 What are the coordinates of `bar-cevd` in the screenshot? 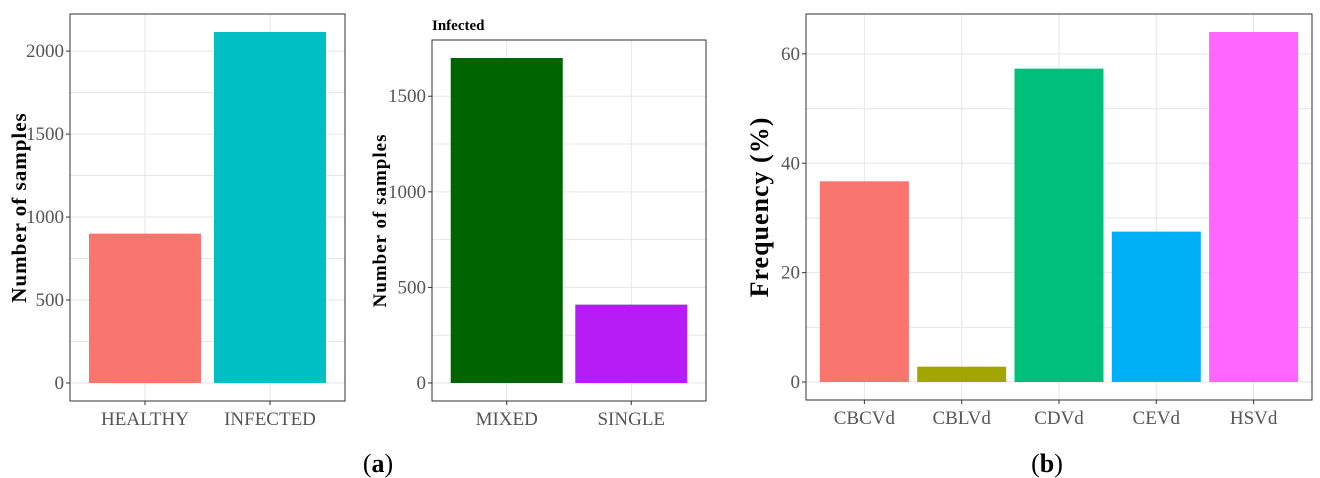 It's located at (1156, 306).